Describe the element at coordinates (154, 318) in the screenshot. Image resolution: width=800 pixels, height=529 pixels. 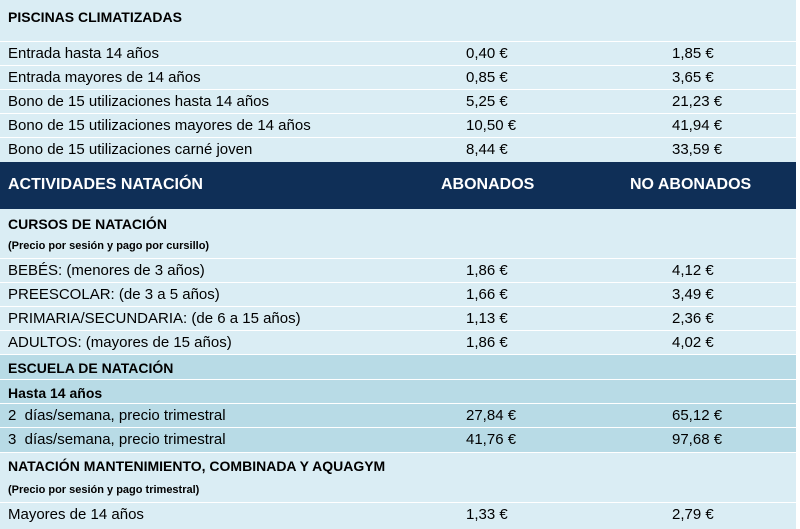
I see `row-label: PRIMARIA/SECUNDARIA: (de 6 a 15 años)` at that location.